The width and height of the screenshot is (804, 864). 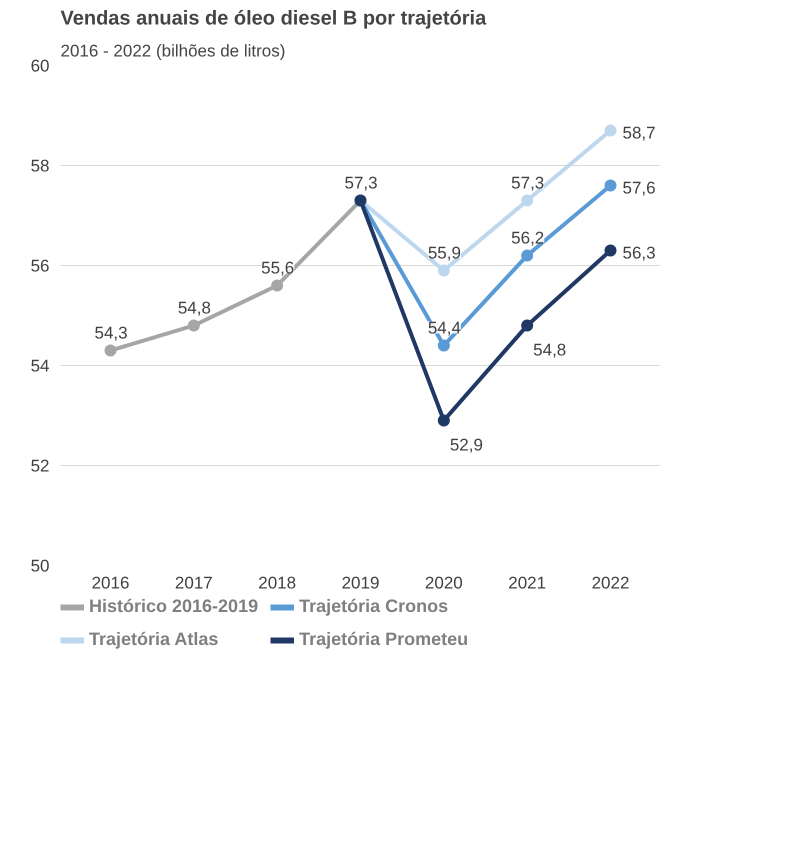 What do you see at coordinates (153, 639) in the screenshot?
I see `legend-label: Trajetória Atlas` at bounding box center [153, 639].